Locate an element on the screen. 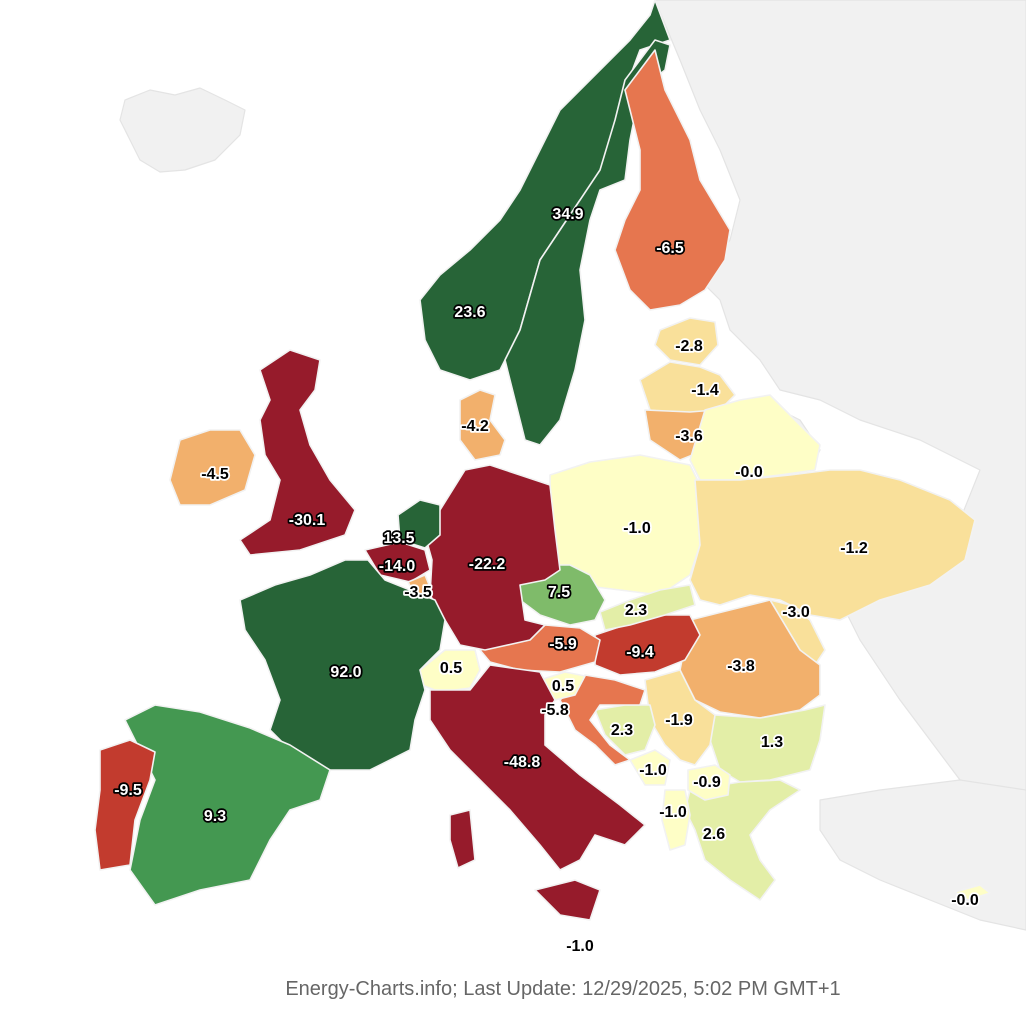  label-italy: -48.8 is located at coordinates (522, 762).